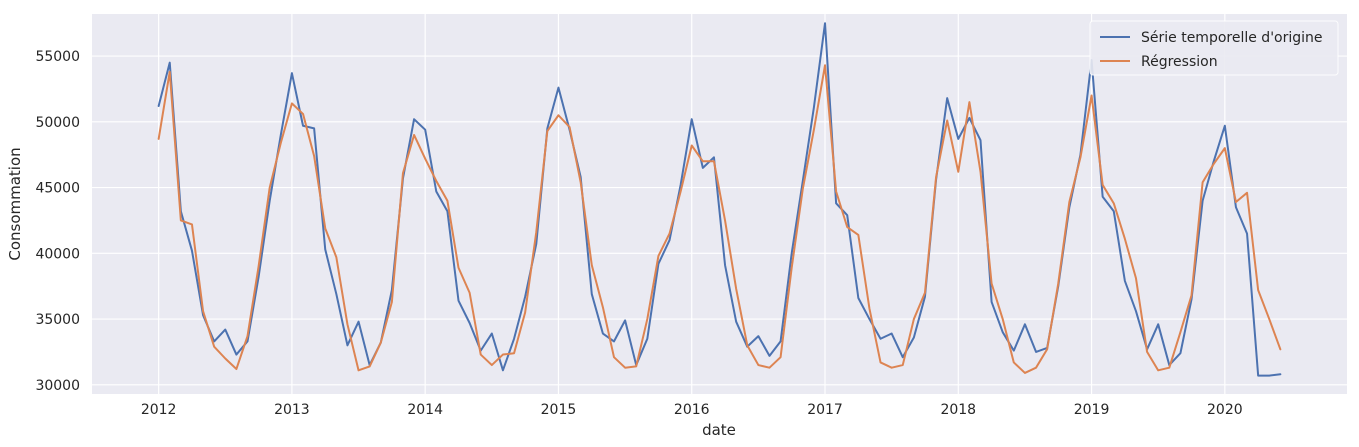 Image resolution: width=1359 pixels, height=447 pixels. I want to click on y-tick-label: 30000, so click(57, 386).